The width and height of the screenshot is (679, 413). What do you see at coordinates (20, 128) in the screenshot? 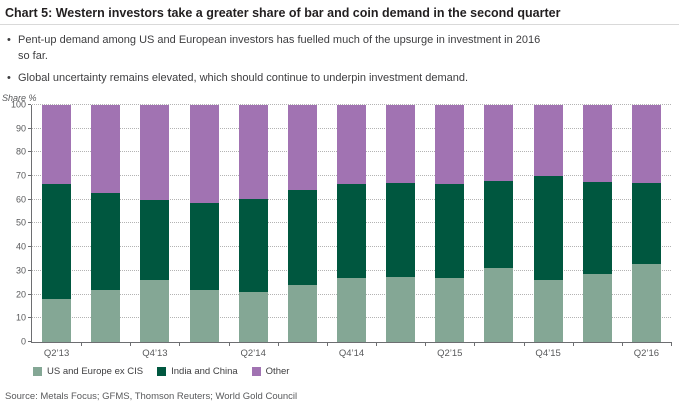
I see `y-axis-tick-label: 90` at bounding box center [20, 128].